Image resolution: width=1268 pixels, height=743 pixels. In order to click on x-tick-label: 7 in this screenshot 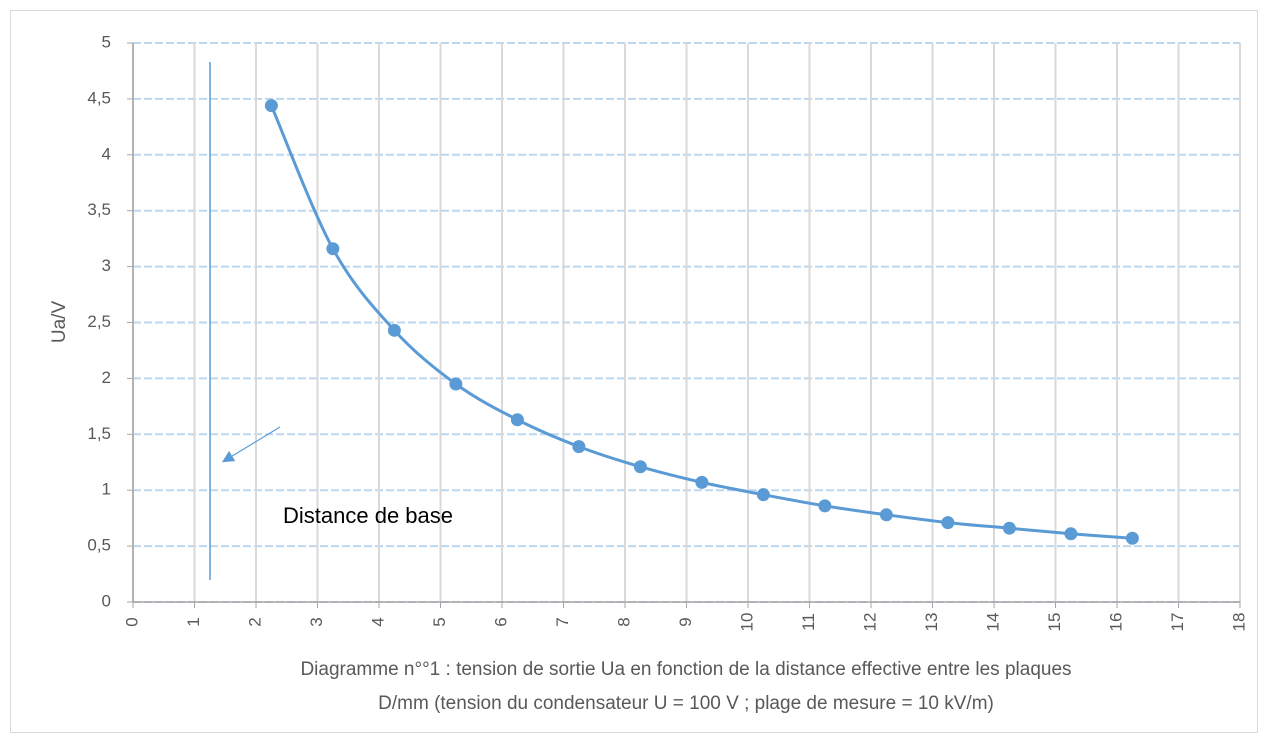, I will do `click(562, 621)`.